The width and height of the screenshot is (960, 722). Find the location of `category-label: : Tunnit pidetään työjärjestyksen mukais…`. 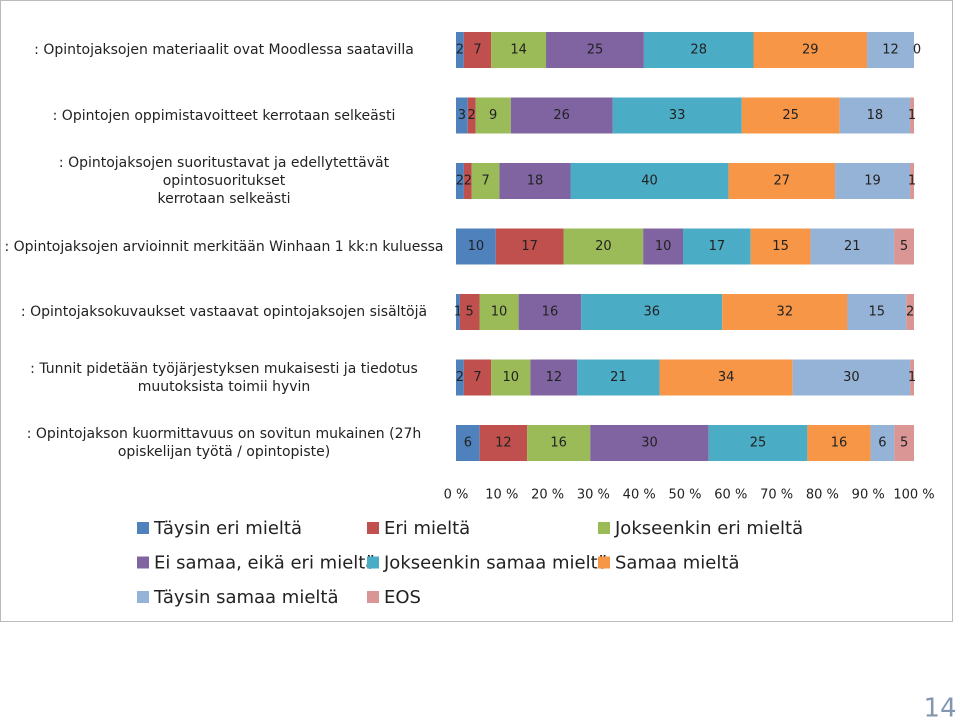

category-label: : Tunnit pidetään työjärjestyksen mukais… is located at coordinates (224, 377).